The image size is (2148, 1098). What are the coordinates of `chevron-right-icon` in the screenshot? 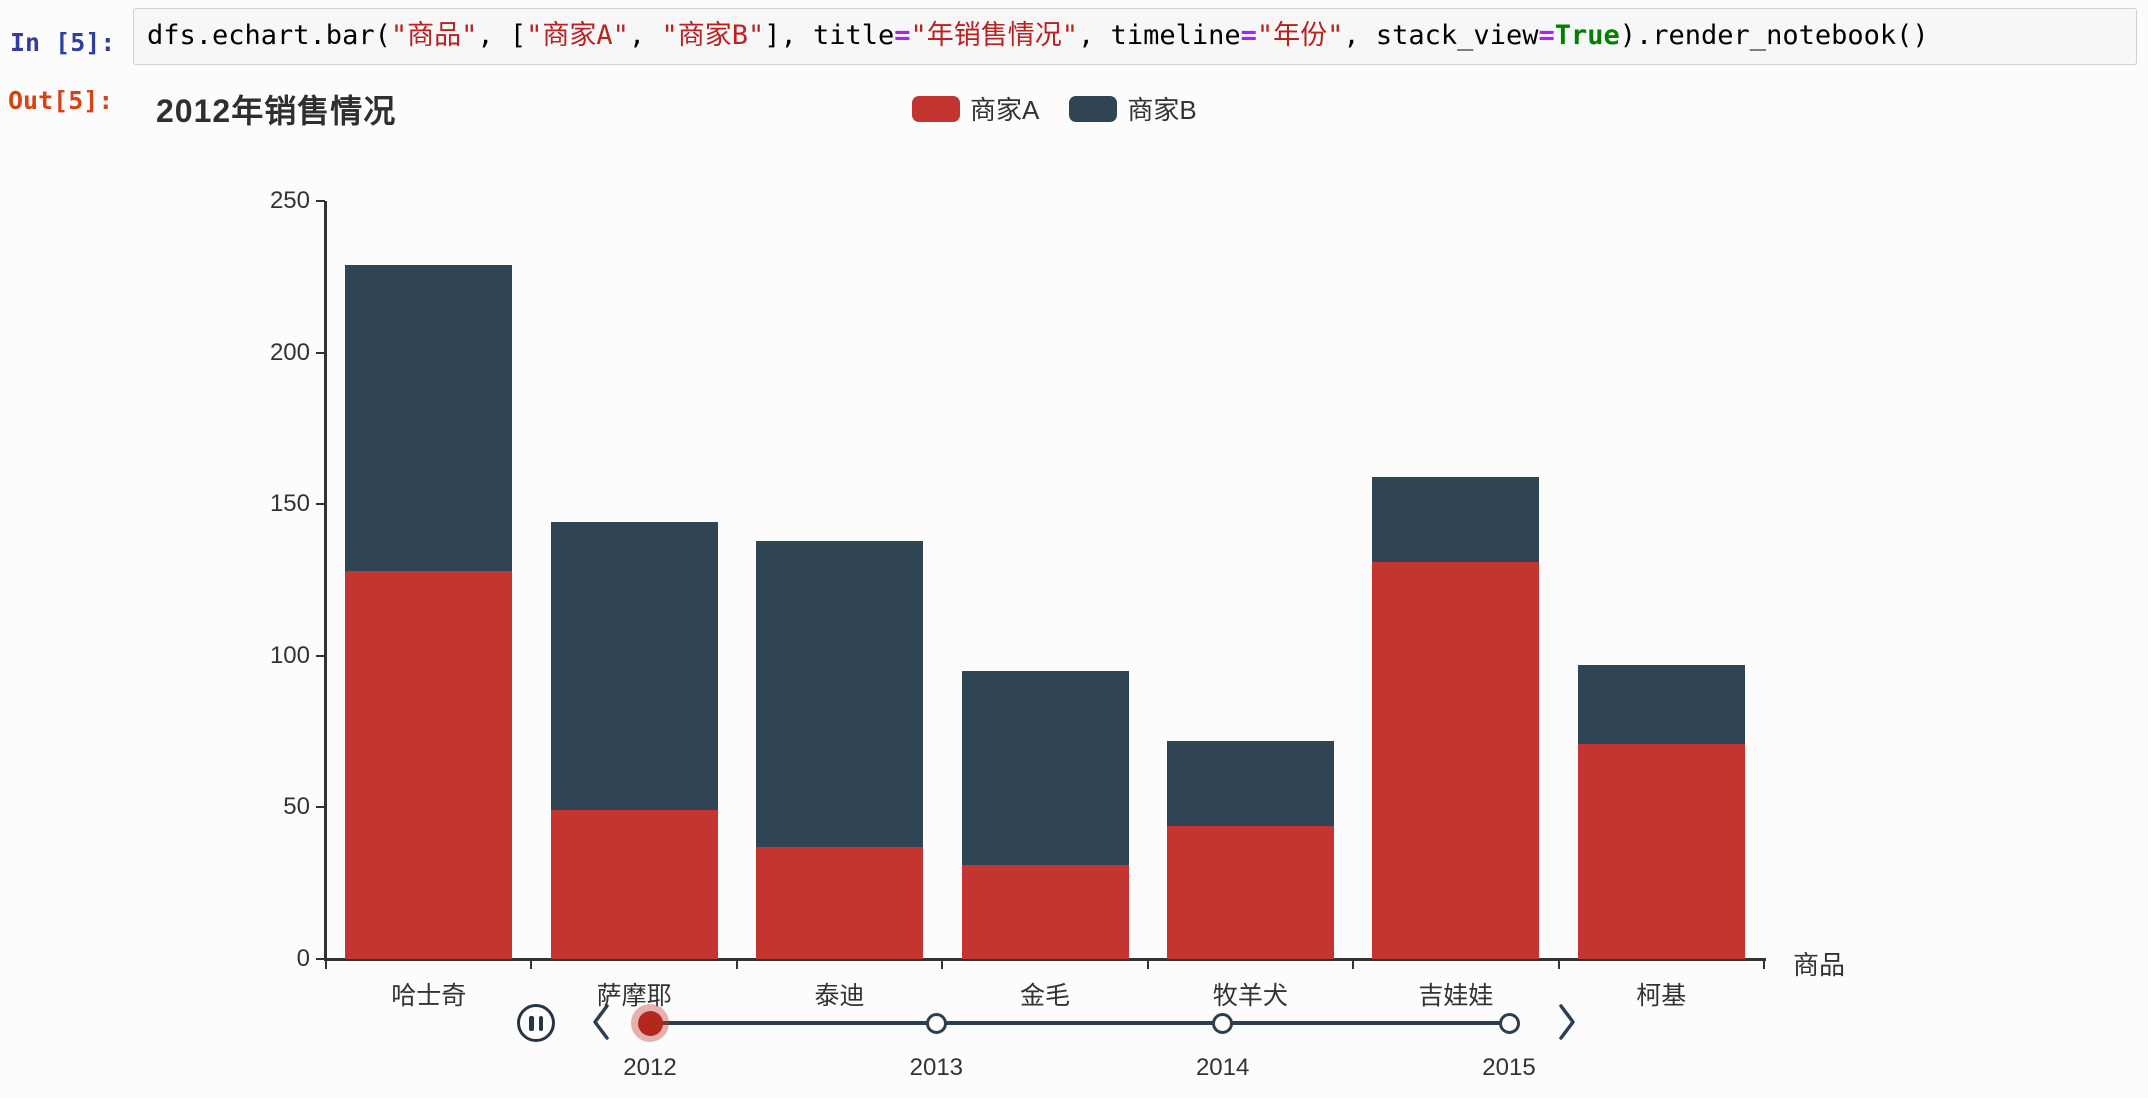 It's located at (1567, 1022).